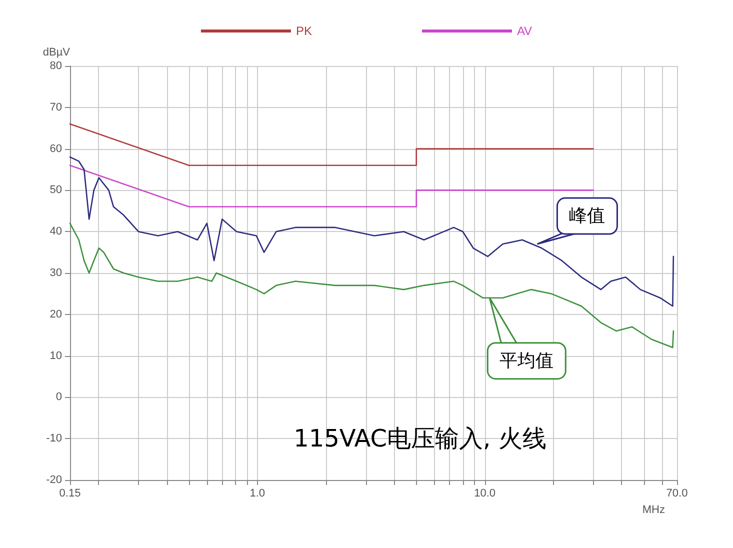 The height and width of the screenshot is (548, 733). What do you see at coordinates (59, 397) in the screenshot?
I see `y-tick-label: 0` at bounding box center [59, 397].